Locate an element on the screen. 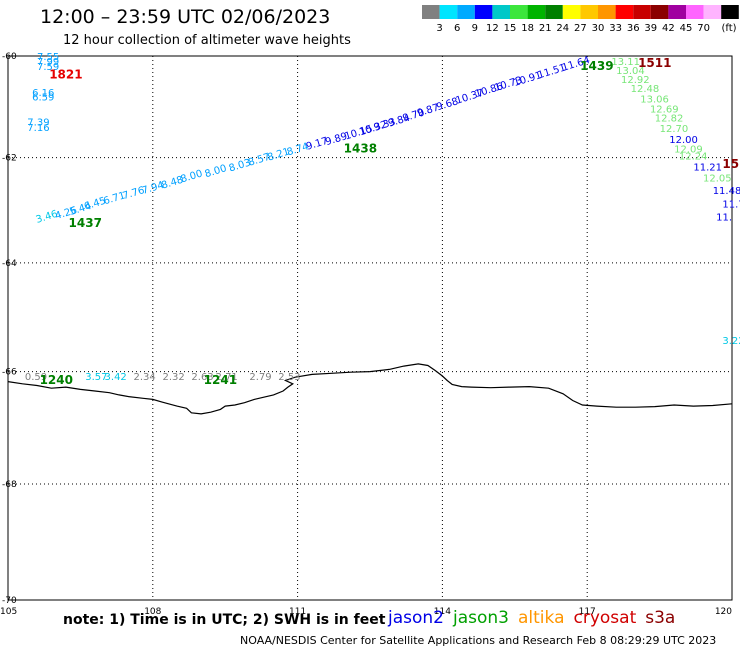 This screenshot has width=740, height=650. swh-label: 11.48 is located at coordinates (726, 191).